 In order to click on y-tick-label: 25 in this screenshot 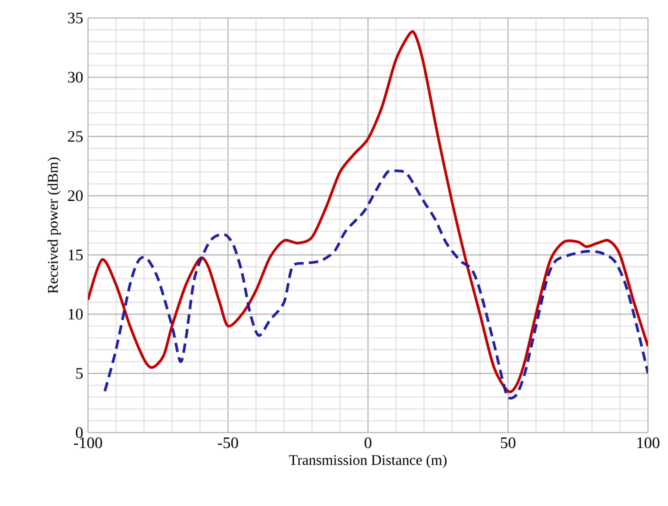, I will do `click(75, 136)`.